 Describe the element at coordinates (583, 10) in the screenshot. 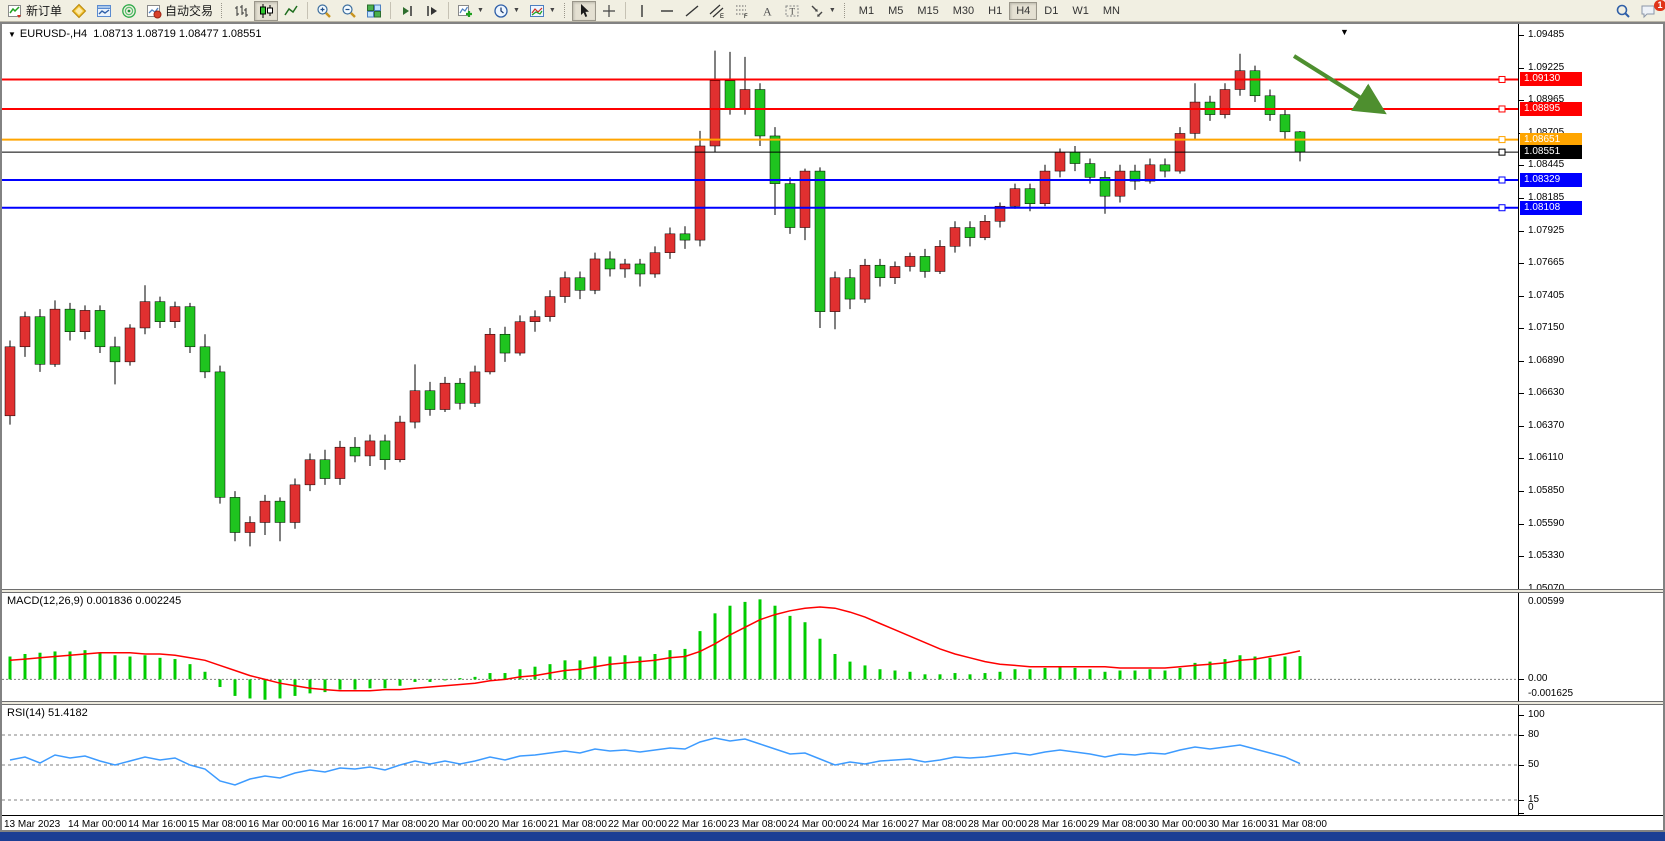

I see `cursor-button` at that location.